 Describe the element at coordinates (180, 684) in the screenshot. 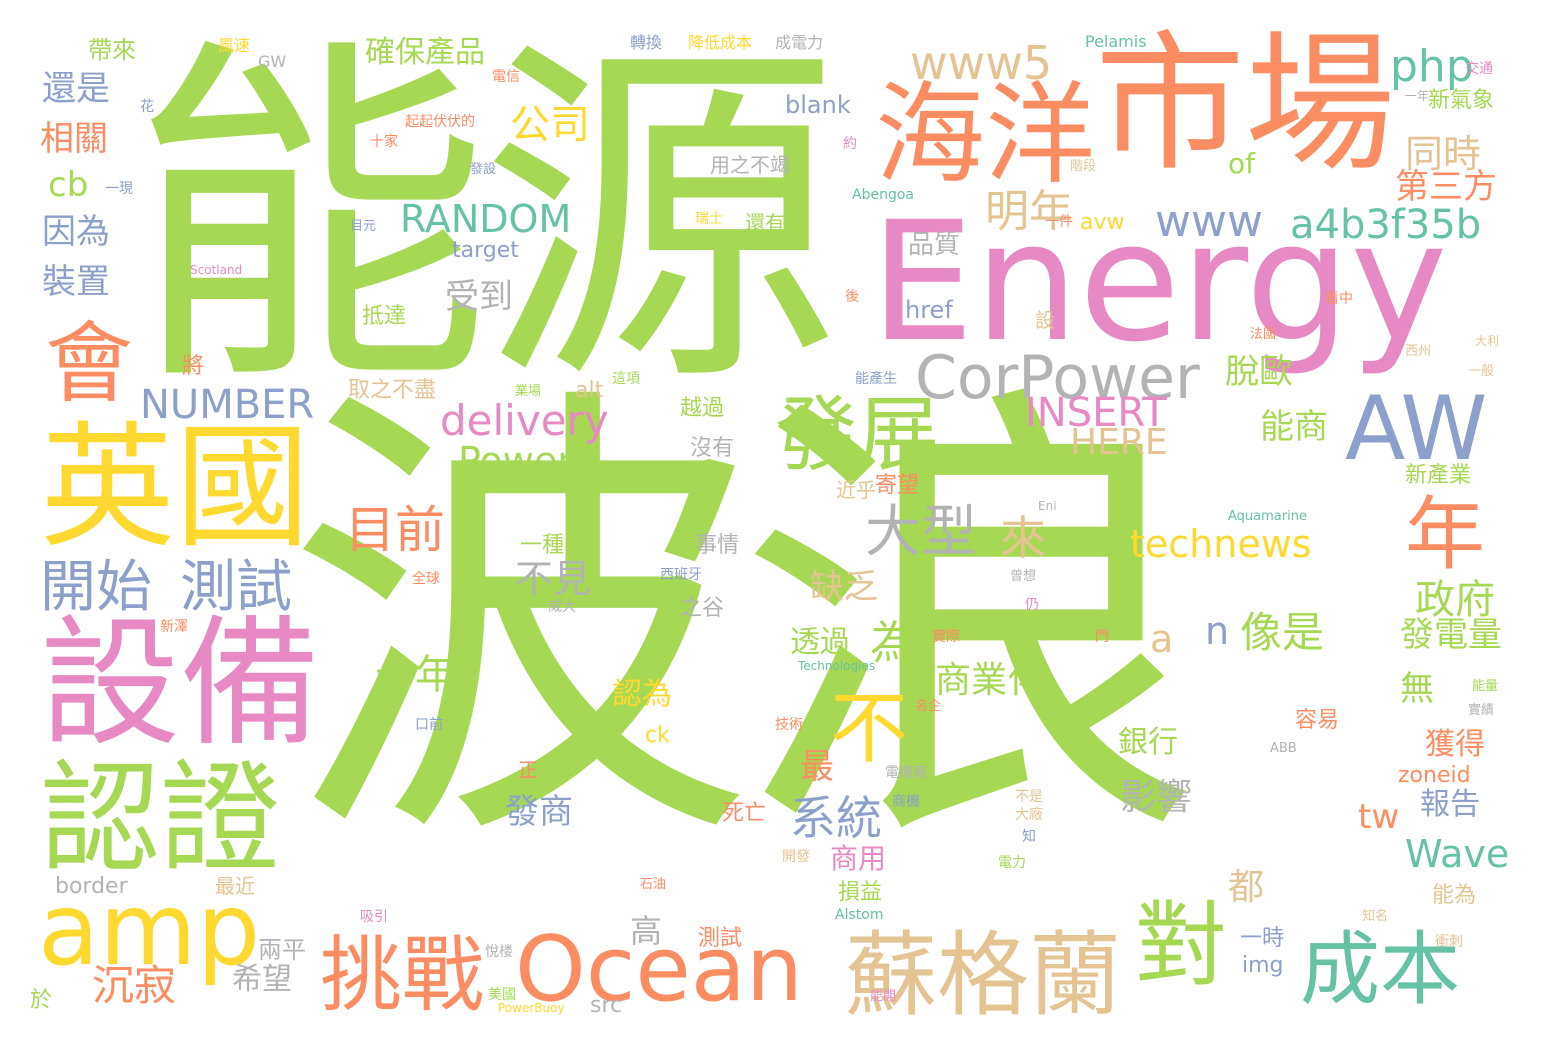

I see `word: 設備` at that location.